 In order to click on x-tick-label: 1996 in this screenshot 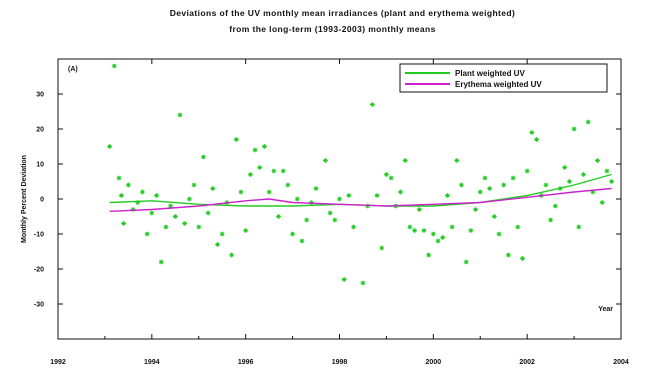, I will do `click(246, 362)`.